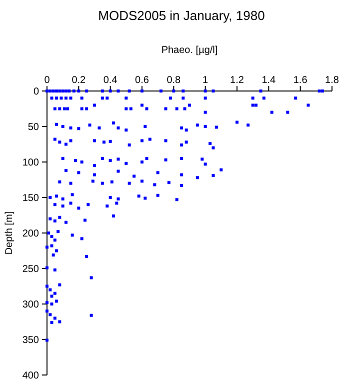 Image resolution: width=343 pixels, height=384 pixels. What do you see at coordinates (79, 80) in the screenshot?
I see `x-tick-label: 0.2` at bounding box center [79, 80].